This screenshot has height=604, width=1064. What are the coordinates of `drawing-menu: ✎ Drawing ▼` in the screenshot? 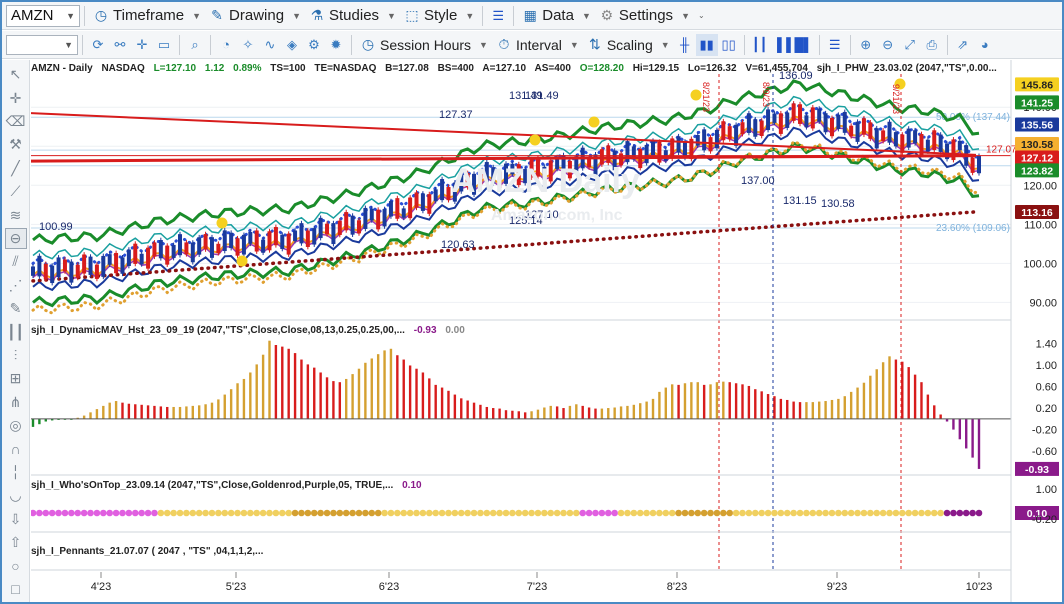 It's located at (255, 16).